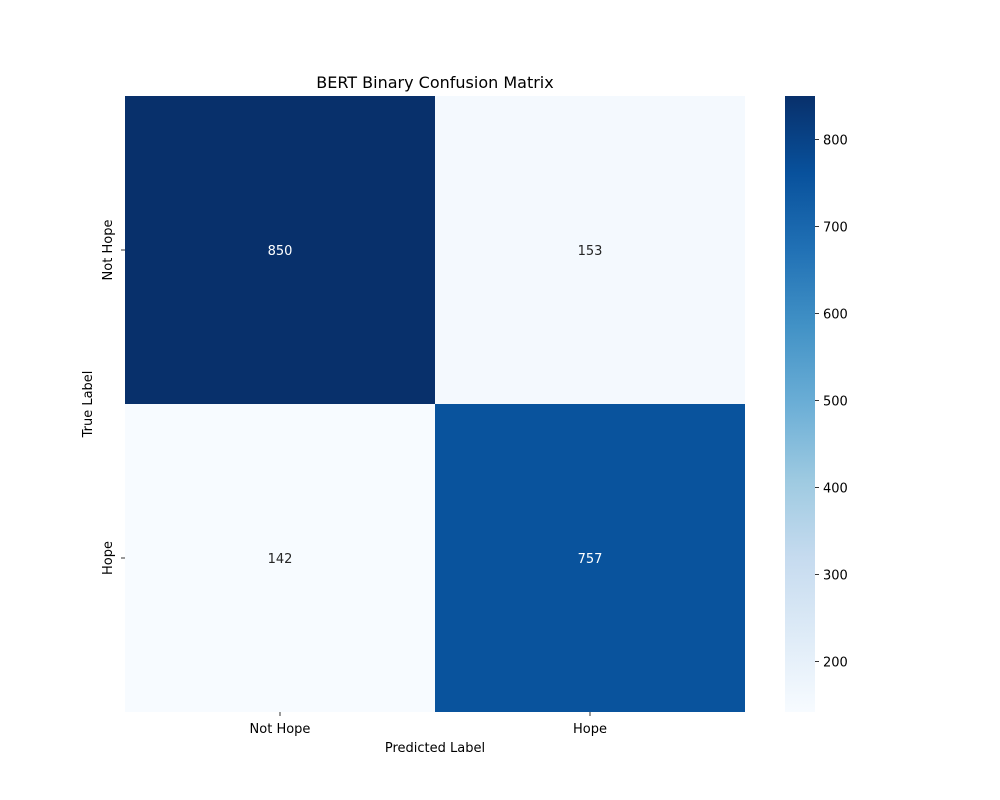 This screenshot has height=800, width=1000. I want to click on colorbar, so click(800, 404).